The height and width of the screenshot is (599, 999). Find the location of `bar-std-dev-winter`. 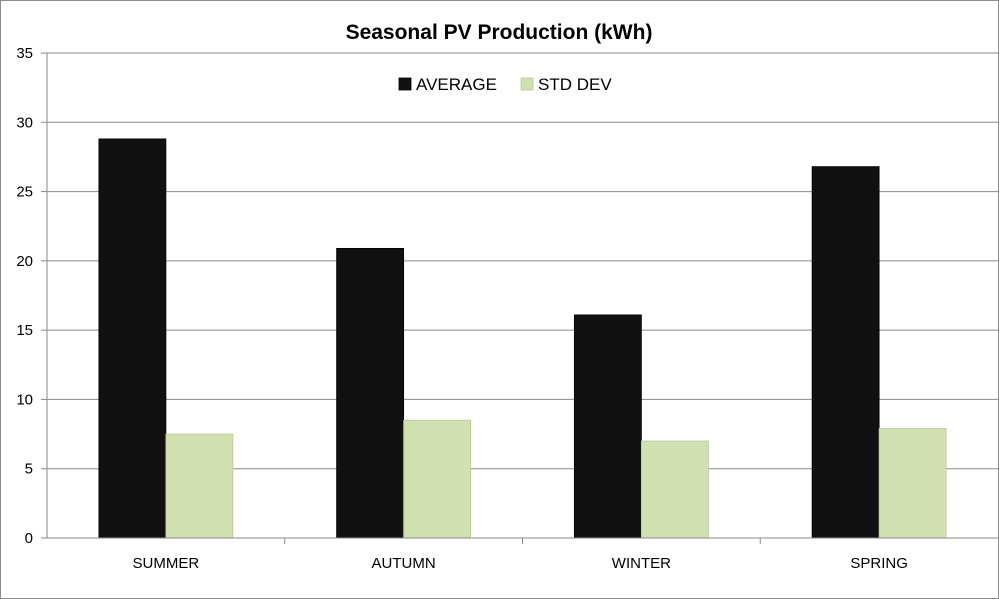

bar-std-dev-winter is located at coordinates (674, 489).